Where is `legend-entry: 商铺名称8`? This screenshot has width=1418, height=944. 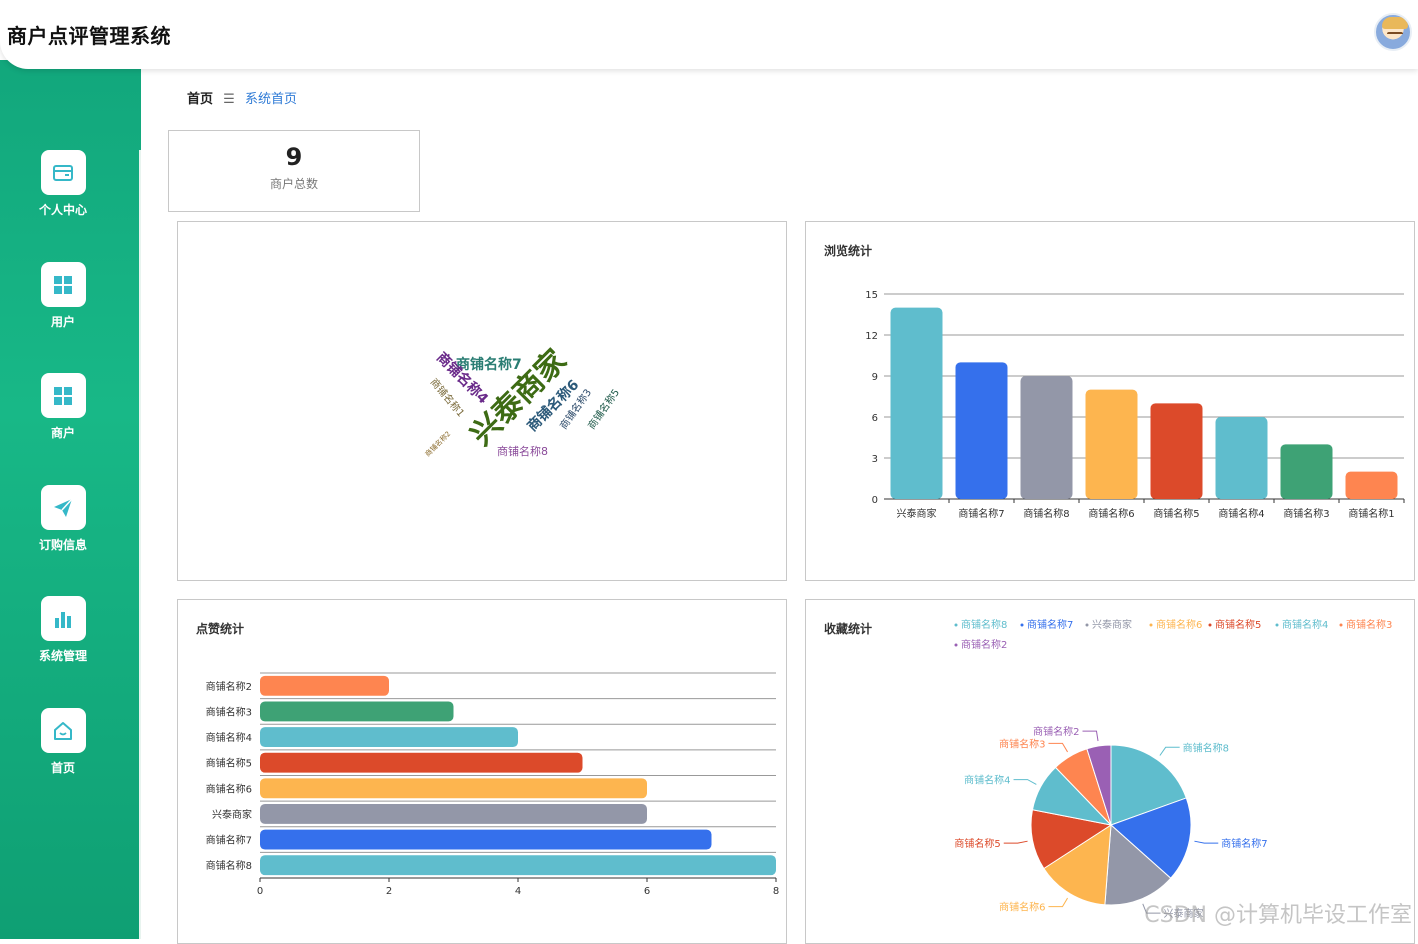
legend-entry: 商铺名称8 is located at coordinates (984, 624).